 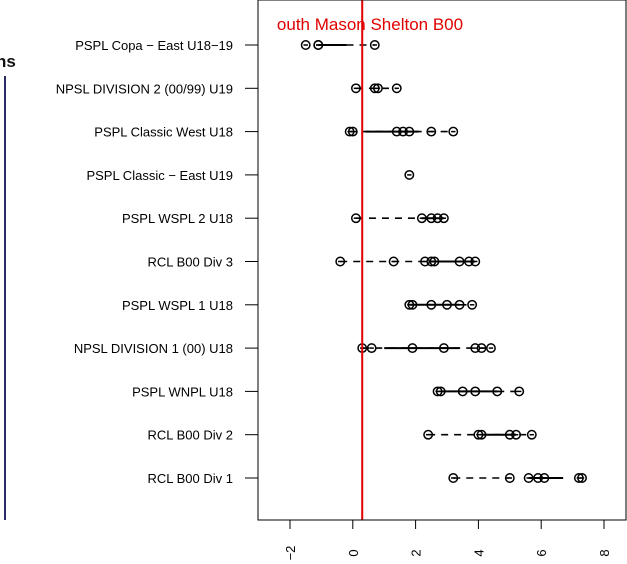 What do you see at coordinates (290, 553) in the screenshot?
I see `x-tick-label: −2` at bounding box center [290, 553].